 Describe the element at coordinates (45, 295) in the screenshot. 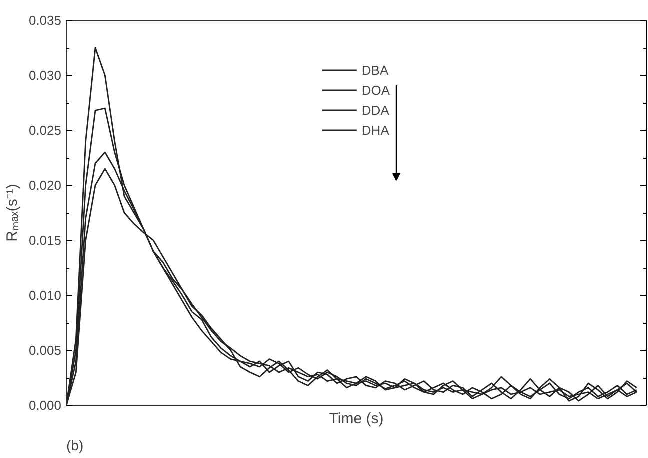

I see `y-tick-label: 0.010` at that location.